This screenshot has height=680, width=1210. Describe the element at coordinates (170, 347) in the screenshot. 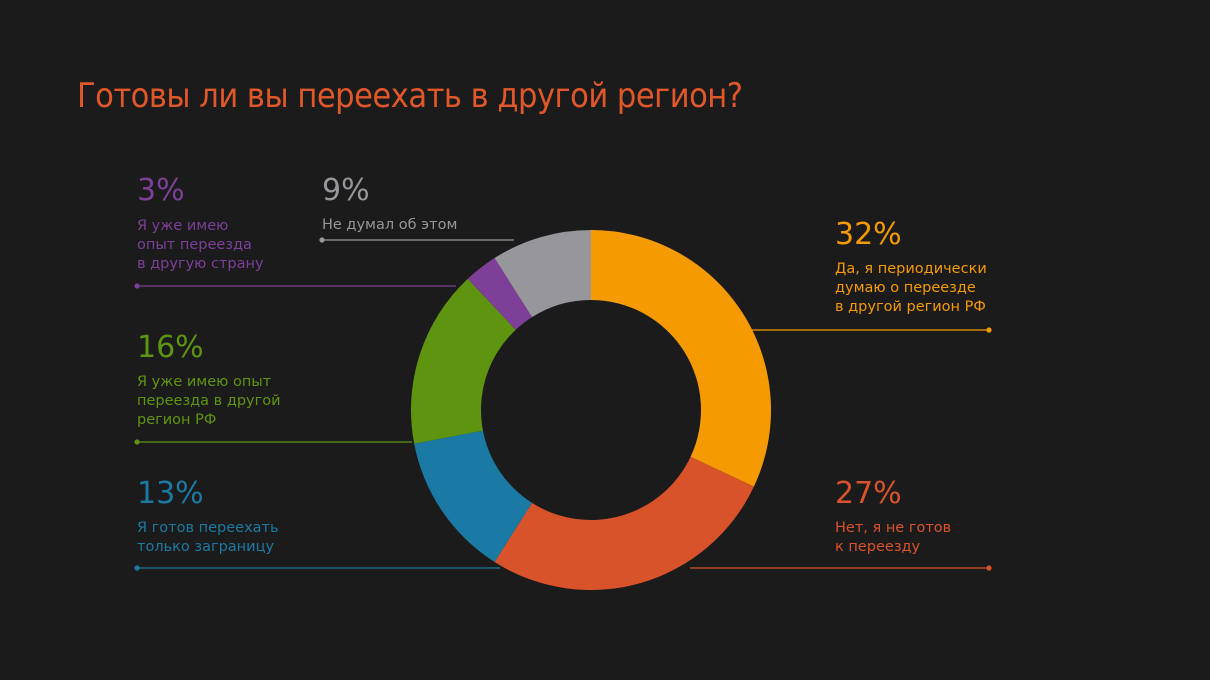

I see `slice-percent-4: 16%` at that location.